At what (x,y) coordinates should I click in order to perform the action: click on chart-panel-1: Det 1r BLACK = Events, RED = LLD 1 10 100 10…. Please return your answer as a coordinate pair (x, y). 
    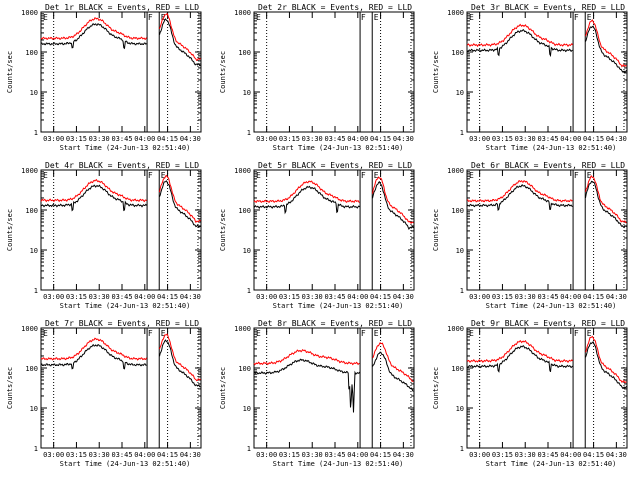
    Looking at the image, I should click on (104, 77).